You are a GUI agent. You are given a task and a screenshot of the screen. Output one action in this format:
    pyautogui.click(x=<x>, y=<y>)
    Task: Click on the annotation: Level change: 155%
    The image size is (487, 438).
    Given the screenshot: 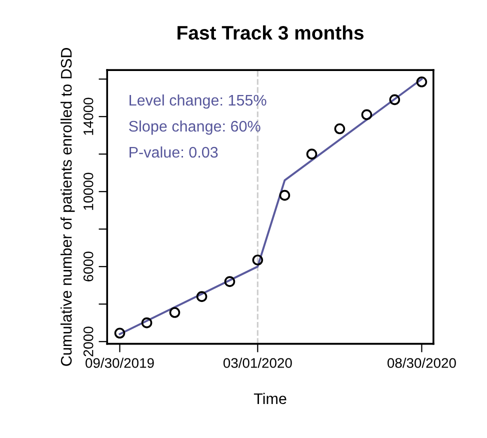 What is the action you would take?
    pyautogui.click(x=198, y=101)
    